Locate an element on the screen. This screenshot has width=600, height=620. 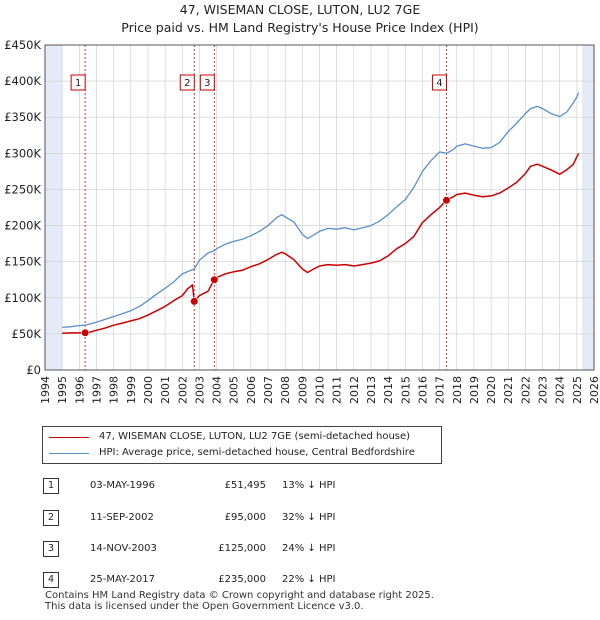
sale-date: 14-NOV-2003 is located at coordinates (123, 548).